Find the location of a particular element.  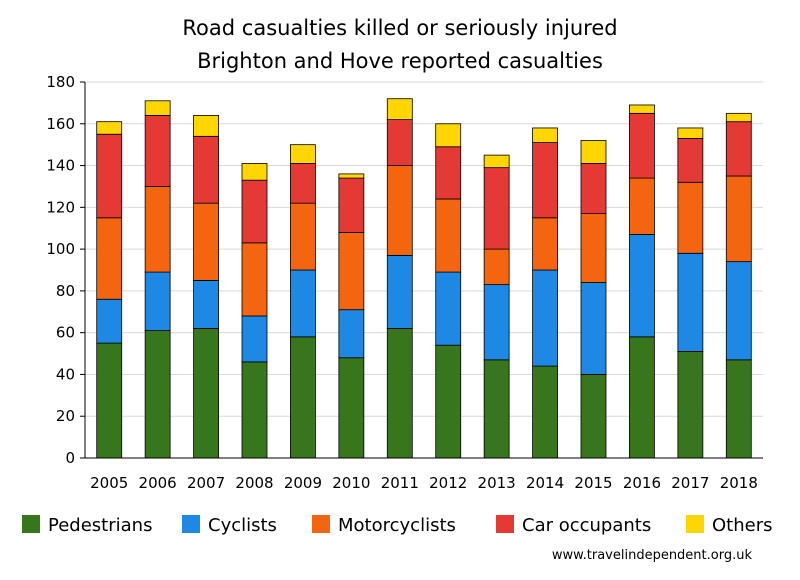

bar-stack-2013 is located at coordinates (496, 306).